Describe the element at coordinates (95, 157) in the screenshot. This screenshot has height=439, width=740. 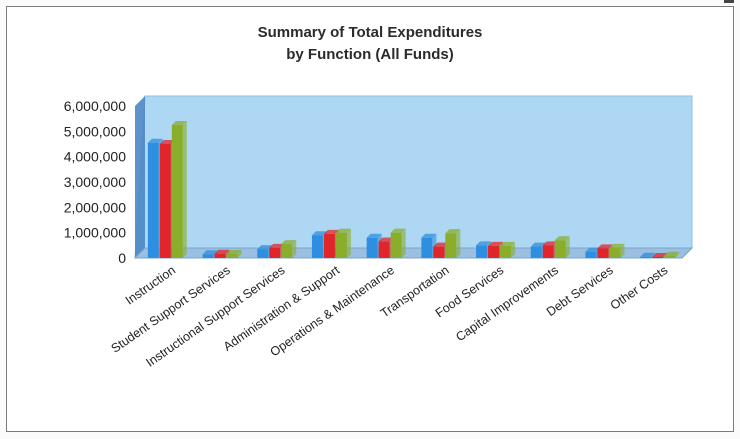
I see `y-tick-label: 4,000,000` at that location.